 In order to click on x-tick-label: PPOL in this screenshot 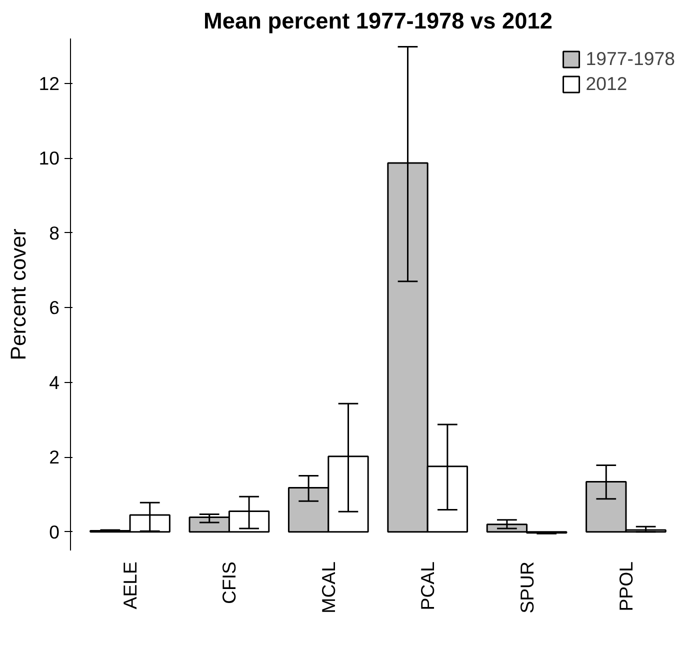, I will do `click(625, 586)`.